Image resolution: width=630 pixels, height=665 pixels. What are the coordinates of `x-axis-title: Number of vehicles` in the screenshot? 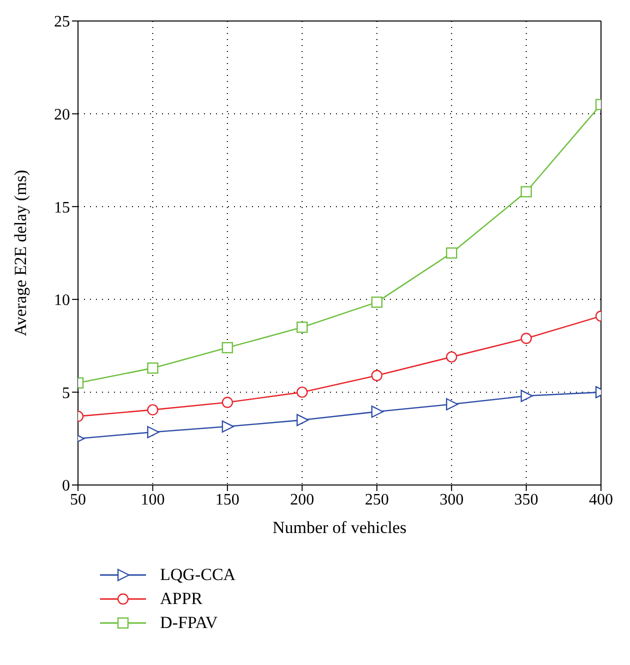 It's located at (339, 527).